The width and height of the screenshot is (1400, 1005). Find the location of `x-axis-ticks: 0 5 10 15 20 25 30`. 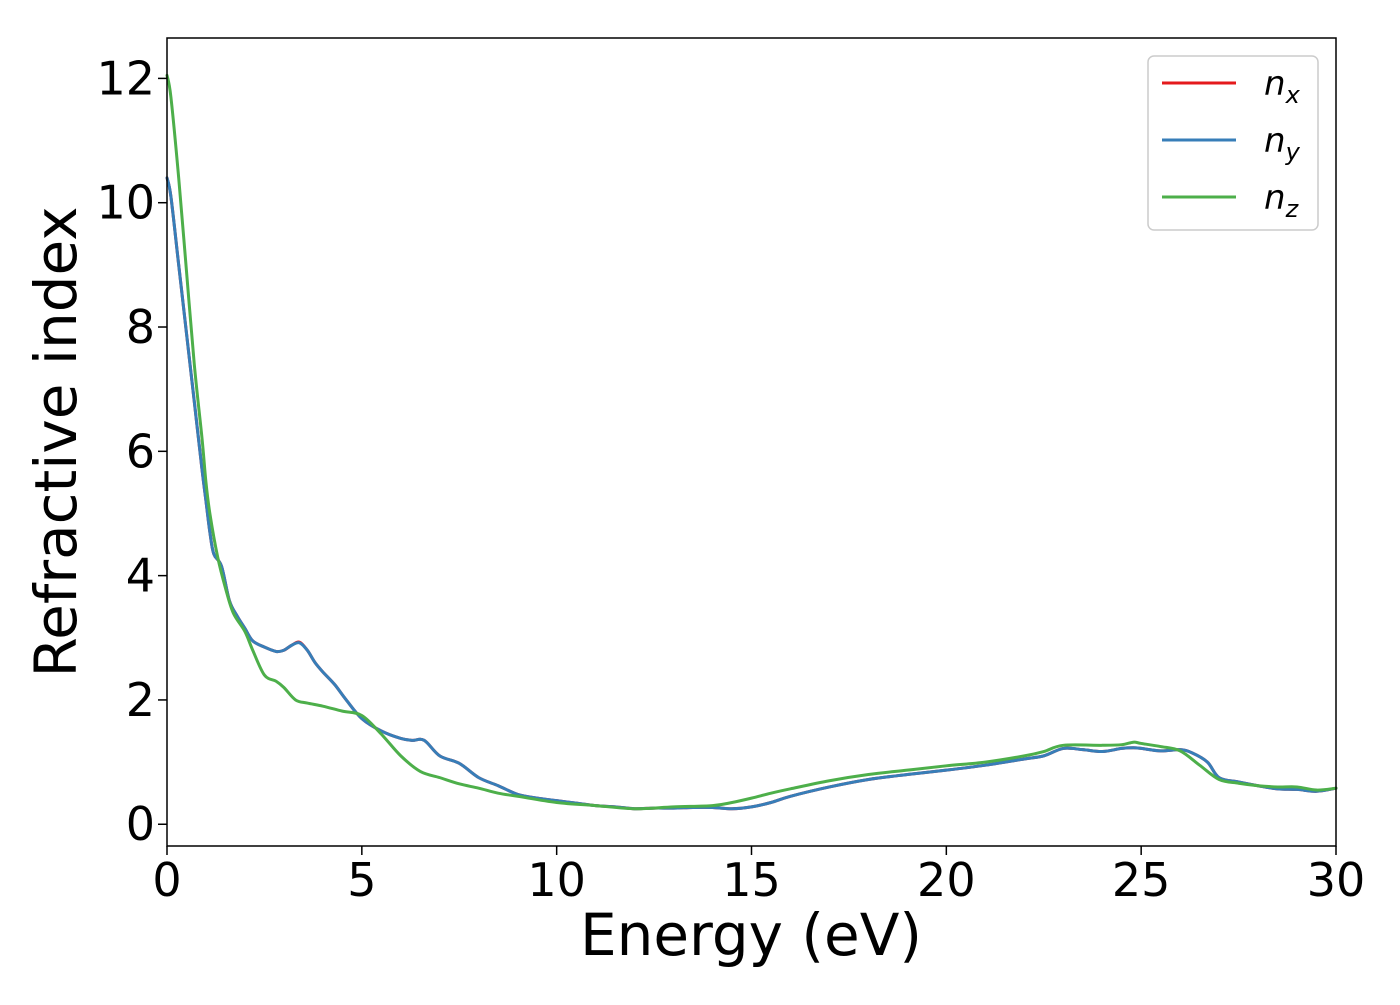

x-axis-ticks: 0 5 10 15 20 25 30 is located at coordinates (758, 876).